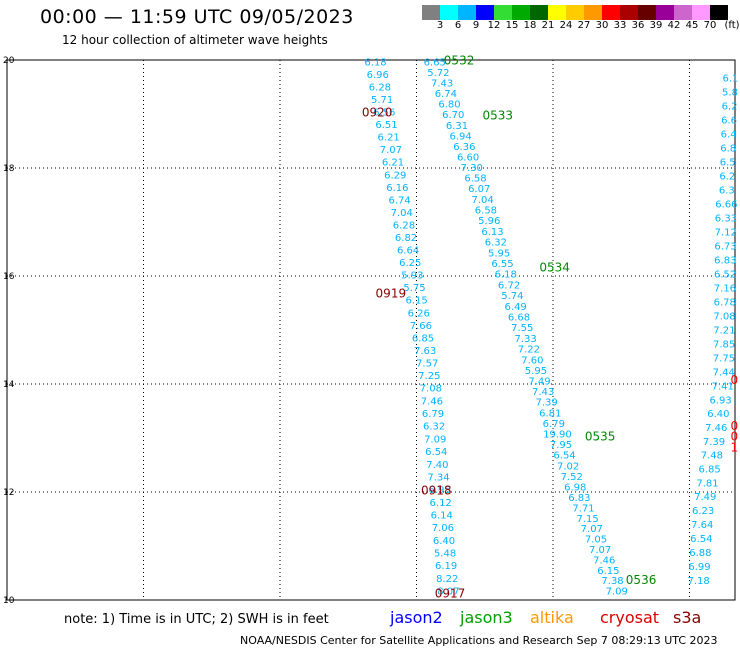 The height and width of the screenshot is (650, 740). Describe the element at coordinates (620, 25) in the screenshot. I see `color-scale-label: 33` at that location.